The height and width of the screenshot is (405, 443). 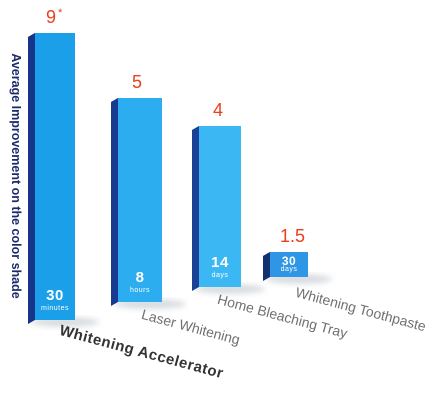 I want to click on duration-number: 14, so click(x=220, y=262).